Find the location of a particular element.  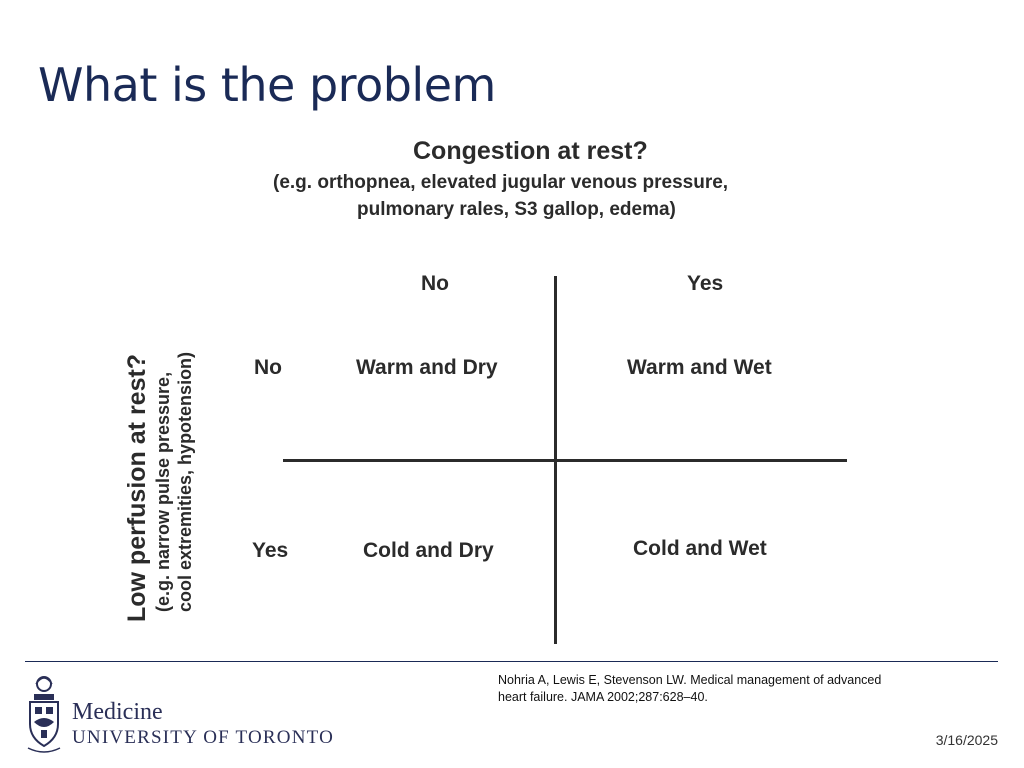

footer-rule is located at coordinates (511, 661).